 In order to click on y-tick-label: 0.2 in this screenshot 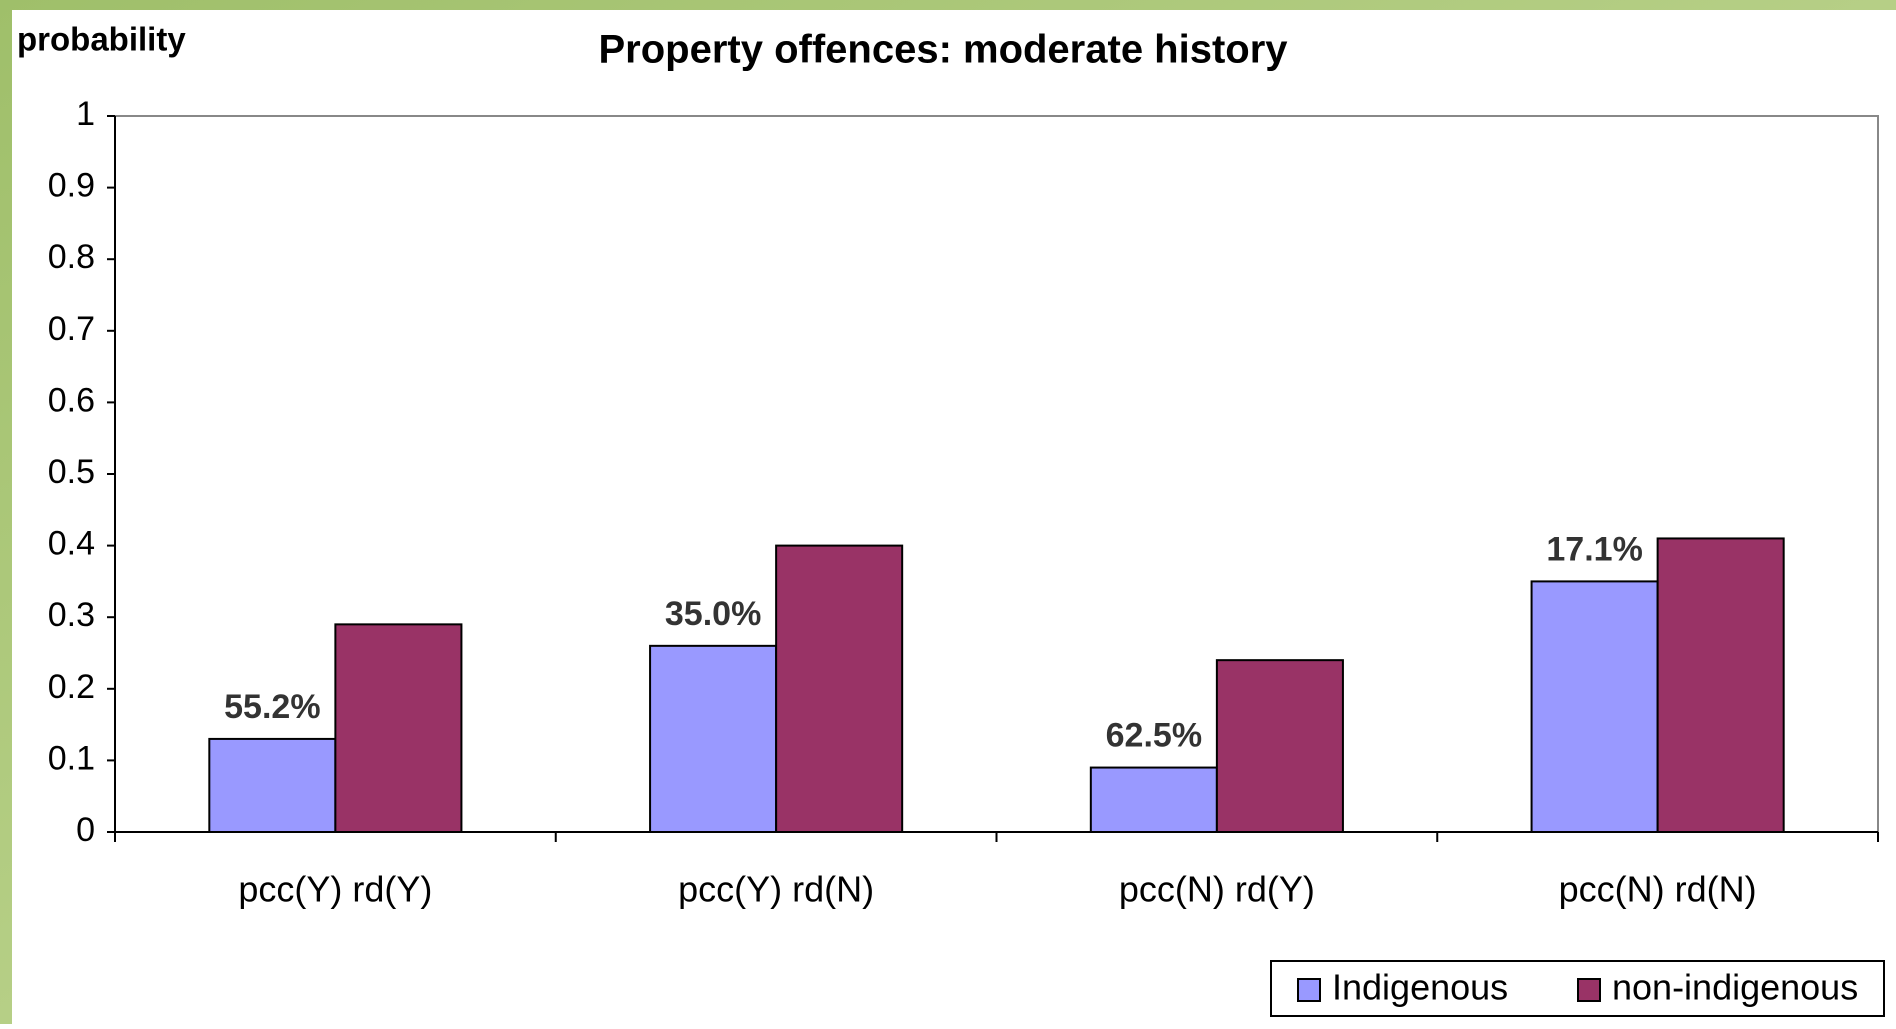, I will do `click(71, 687)`.